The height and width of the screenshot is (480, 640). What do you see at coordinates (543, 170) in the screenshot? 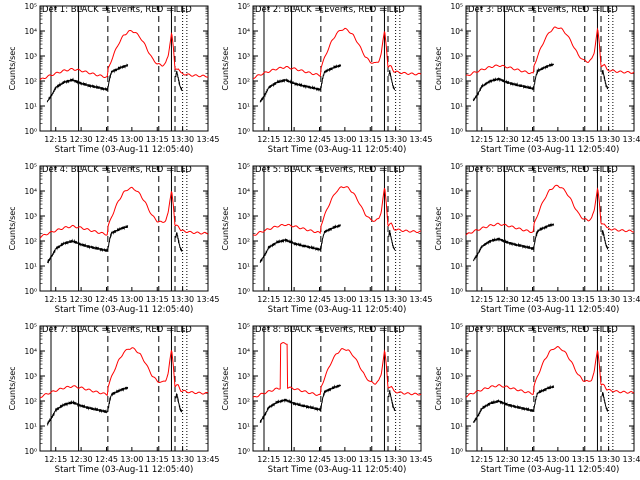
I see `panel-title: Det 6: BLACK = Events, RED = LLD` at bounding box center [543, 170].